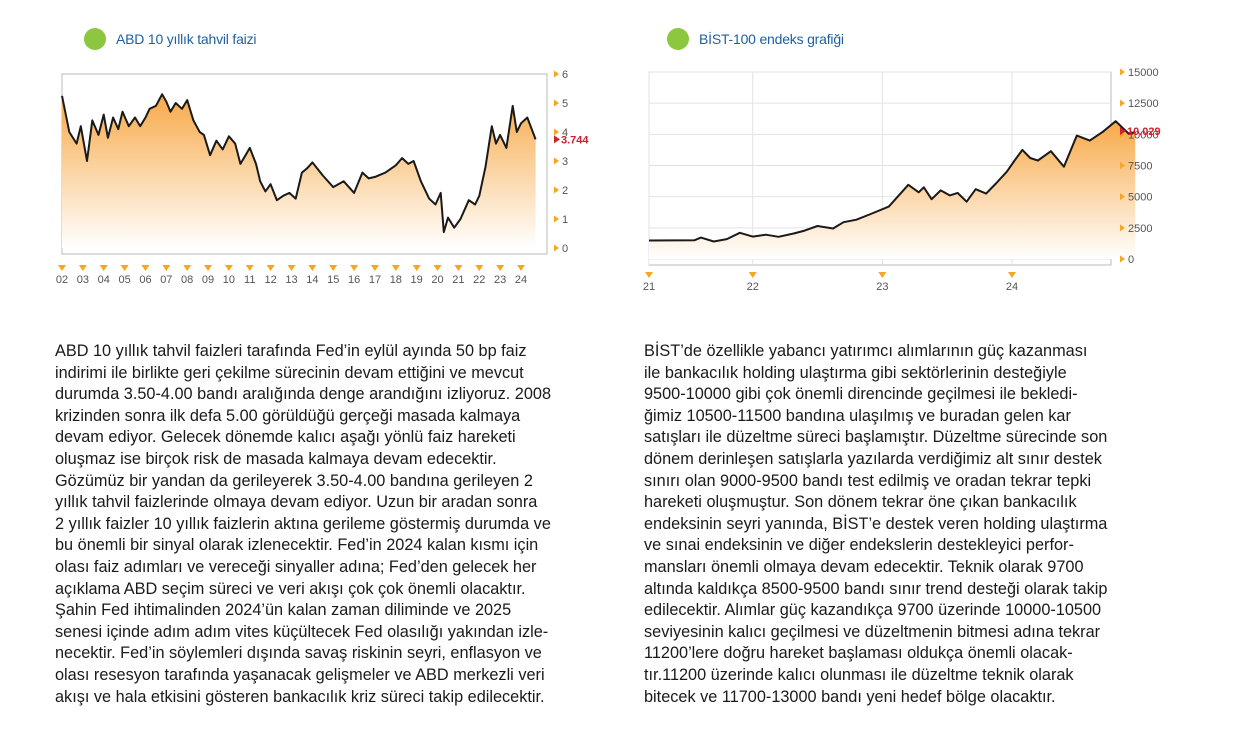 The image size is (1239, 738). Describe the element at coordinates (575, 140) in the screenshot. I see `current-value-label: 3.744` at that location.